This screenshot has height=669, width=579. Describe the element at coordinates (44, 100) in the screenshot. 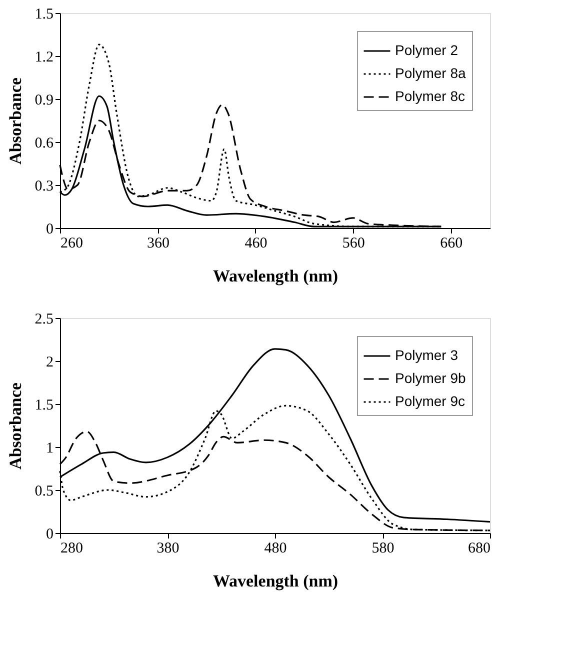

I see `y-tick-label: 0.9` at that location.